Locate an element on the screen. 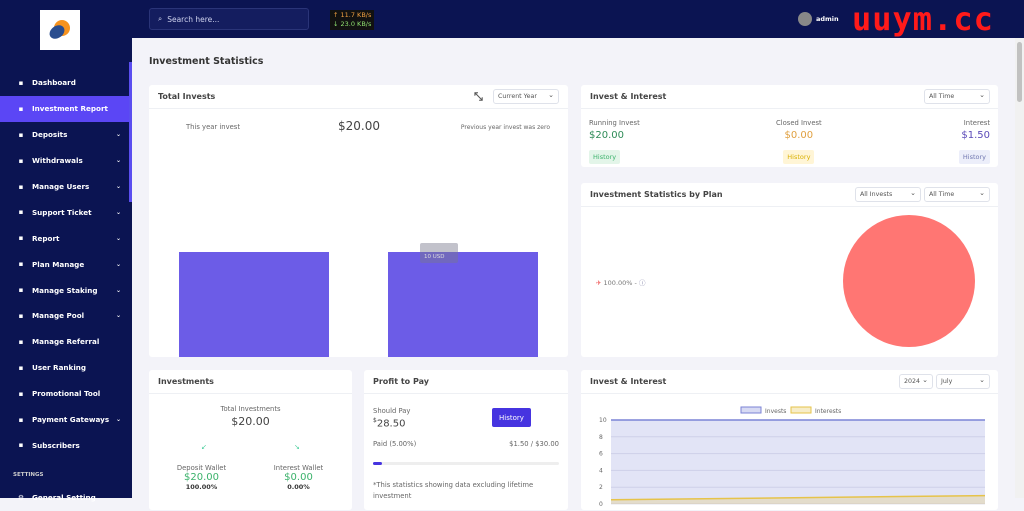 The image size is (1024, 511). sidebar-item-label: Manage Staking is located at coordinates (65, 290).